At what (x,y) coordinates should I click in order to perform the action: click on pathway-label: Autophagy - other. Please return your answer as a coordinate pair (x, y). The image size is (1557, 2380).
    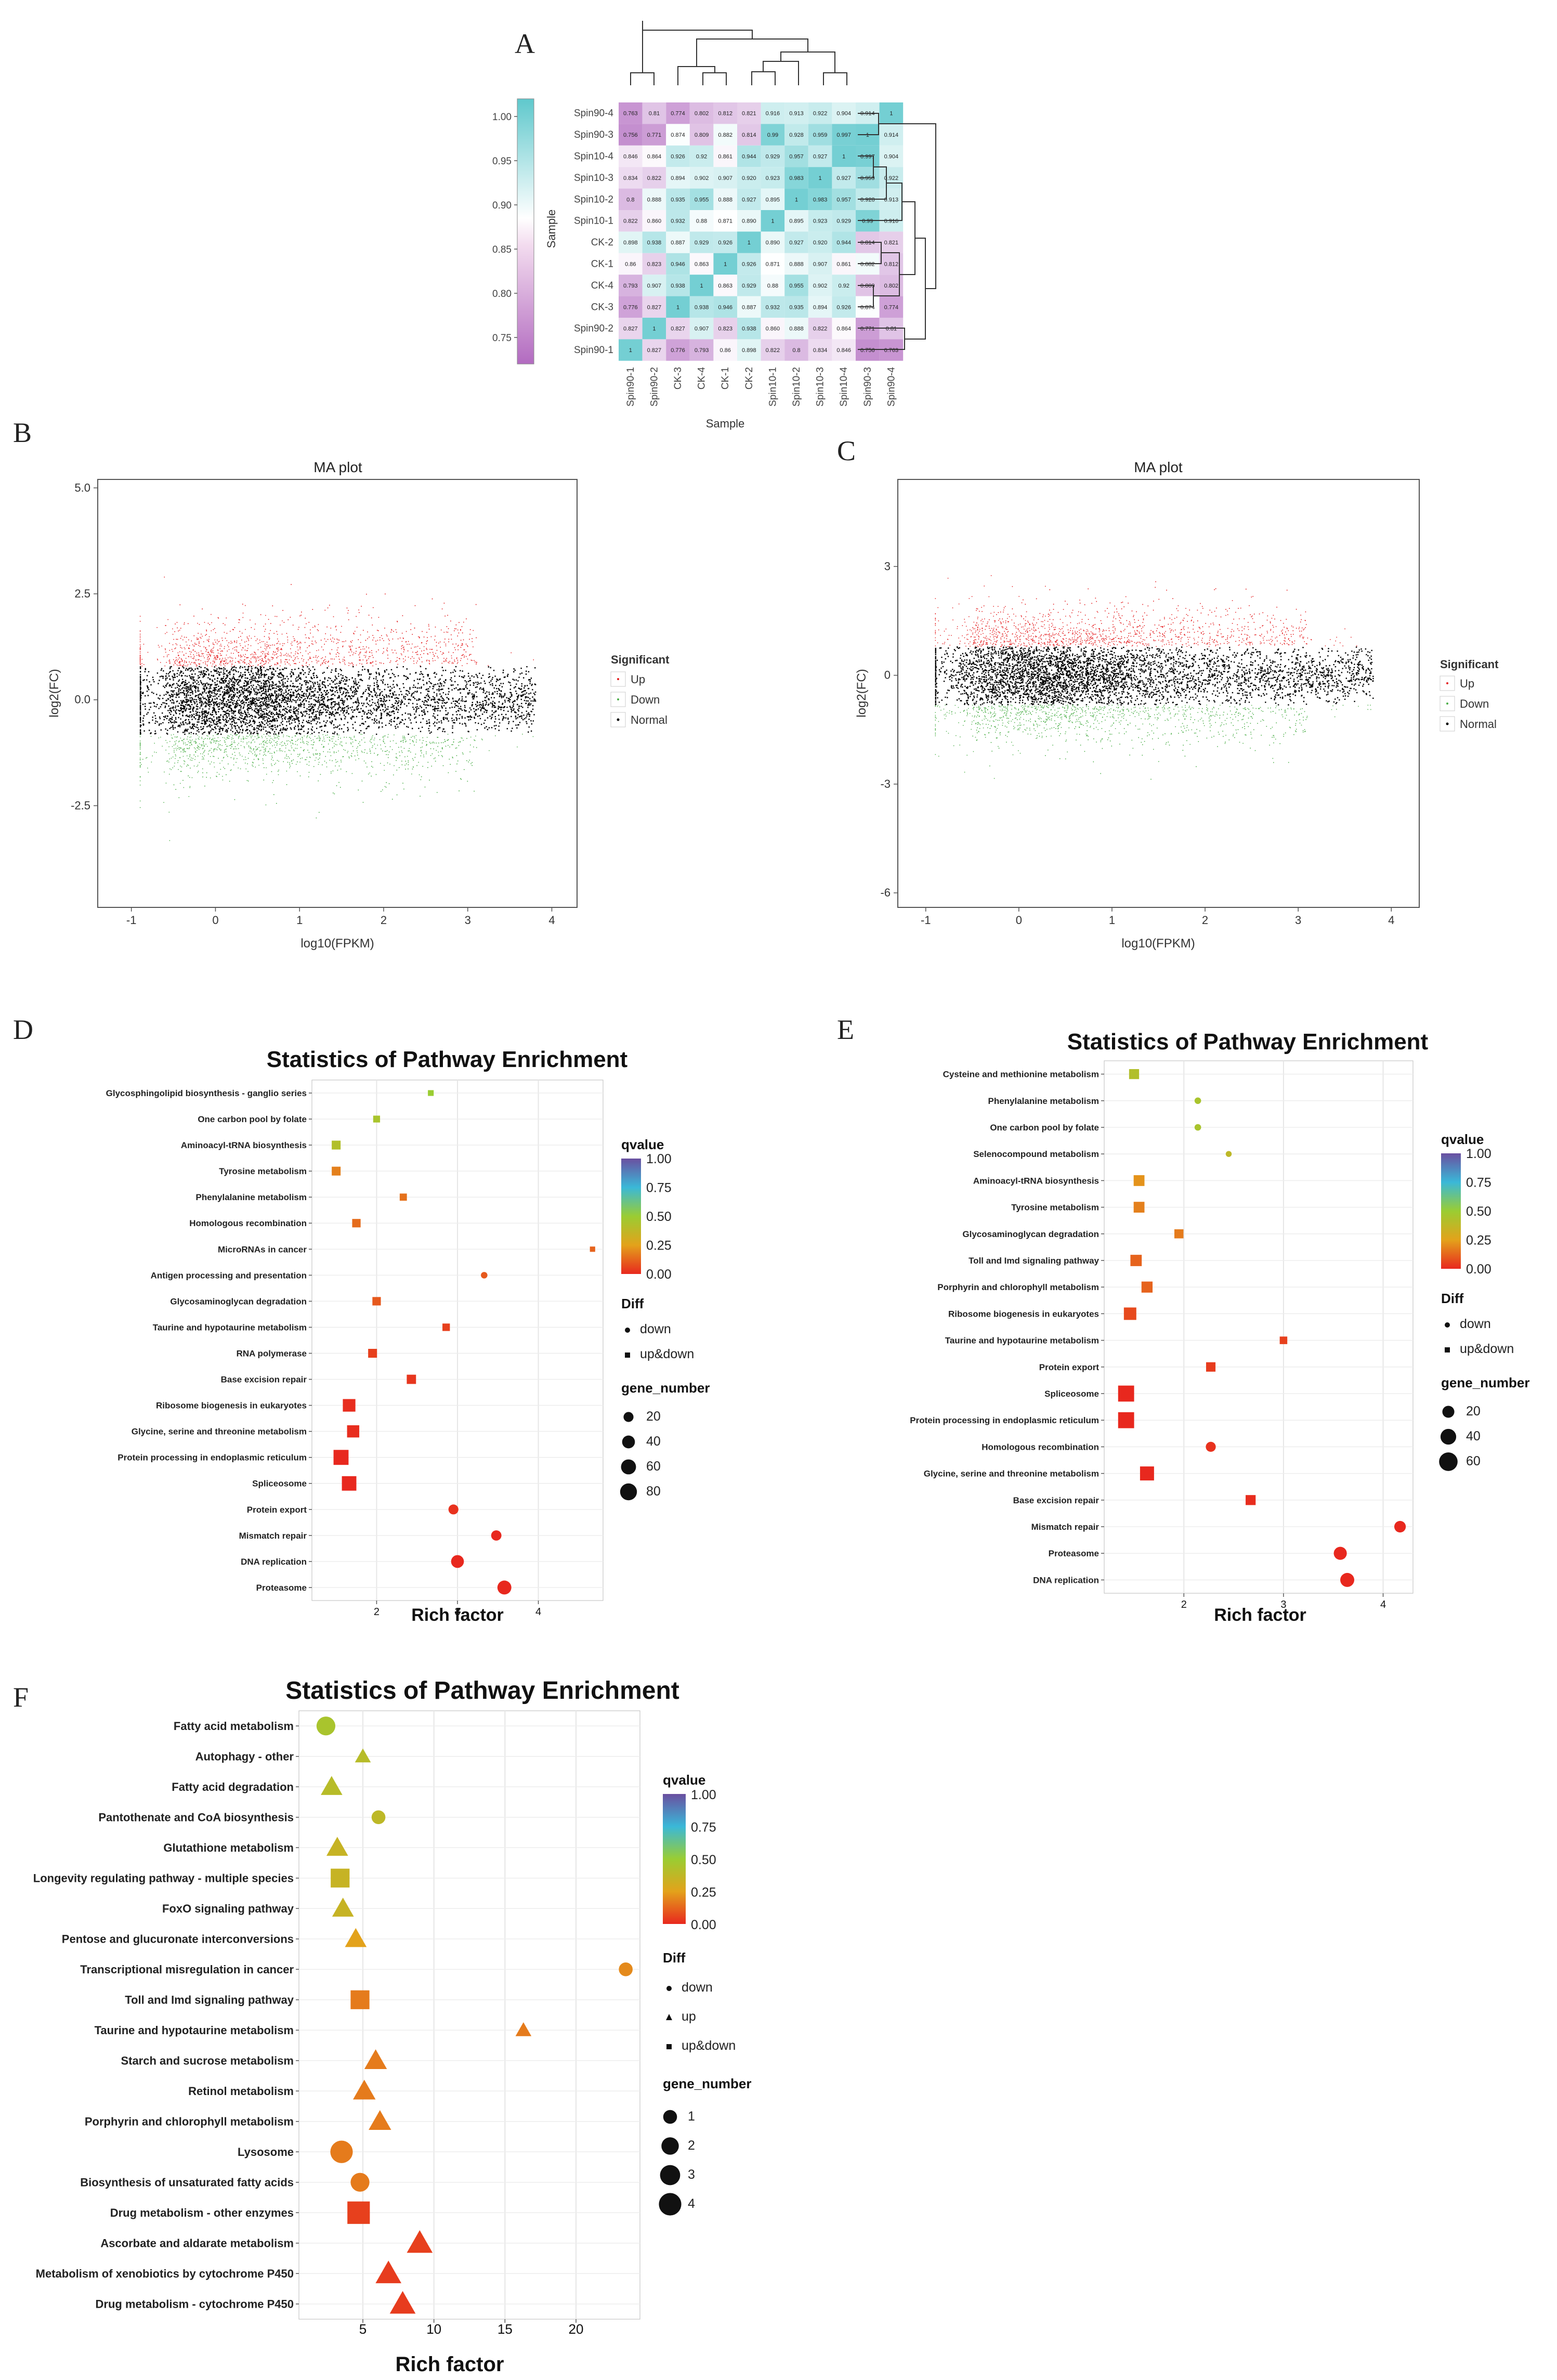
    Looking at the image, I should click on (244, 1756).